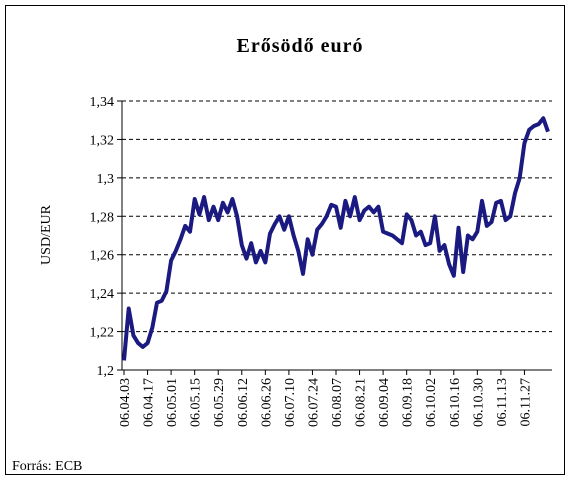 This screenshot has width=571, height=480. What do you see at coordinates (47, 466) in the screenshot?
I see `source: Forrás: ECB` at bounding box center [47, 466].